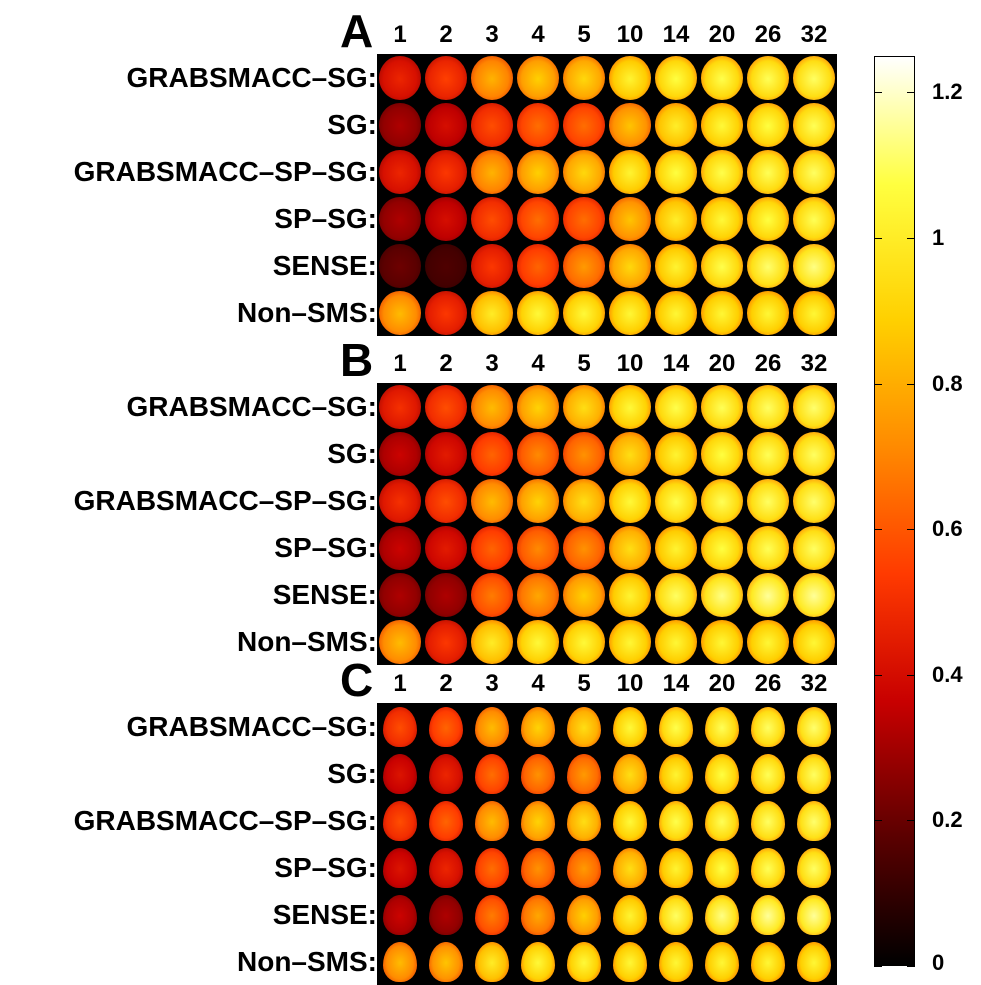 The height and width of the screenshot is (985, 981). Describe the element at coordinates (722, 683) in the screenshot. I see `column-label: 20` at that location.